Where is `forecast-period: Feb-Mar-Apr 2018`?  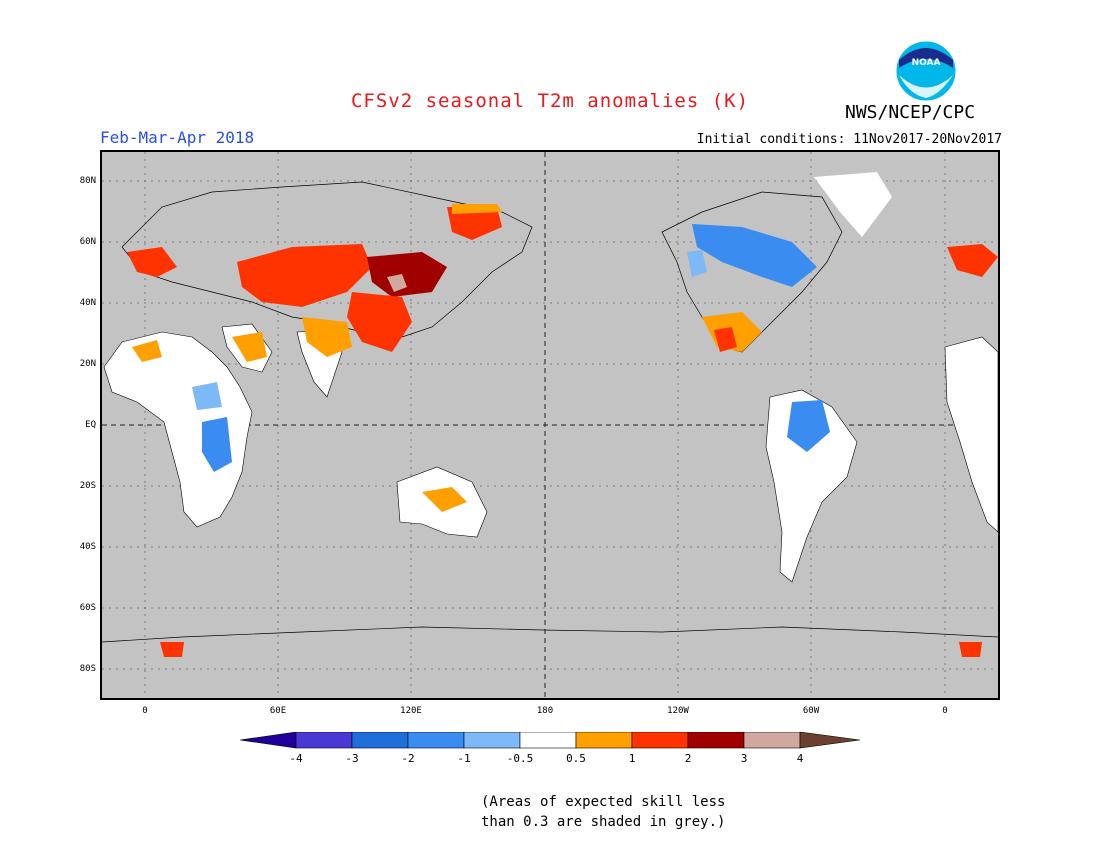 forecast-period: Feb-Mar-Apr 2018 is located at coordinates (177, 137).